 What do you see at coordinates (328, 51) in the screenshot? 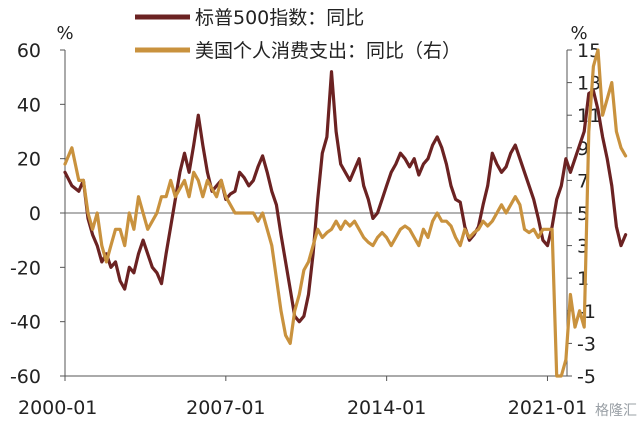
I see `legend-label-2: 美国个人消费支出：同比（右）` at bounding box center [328, 51].